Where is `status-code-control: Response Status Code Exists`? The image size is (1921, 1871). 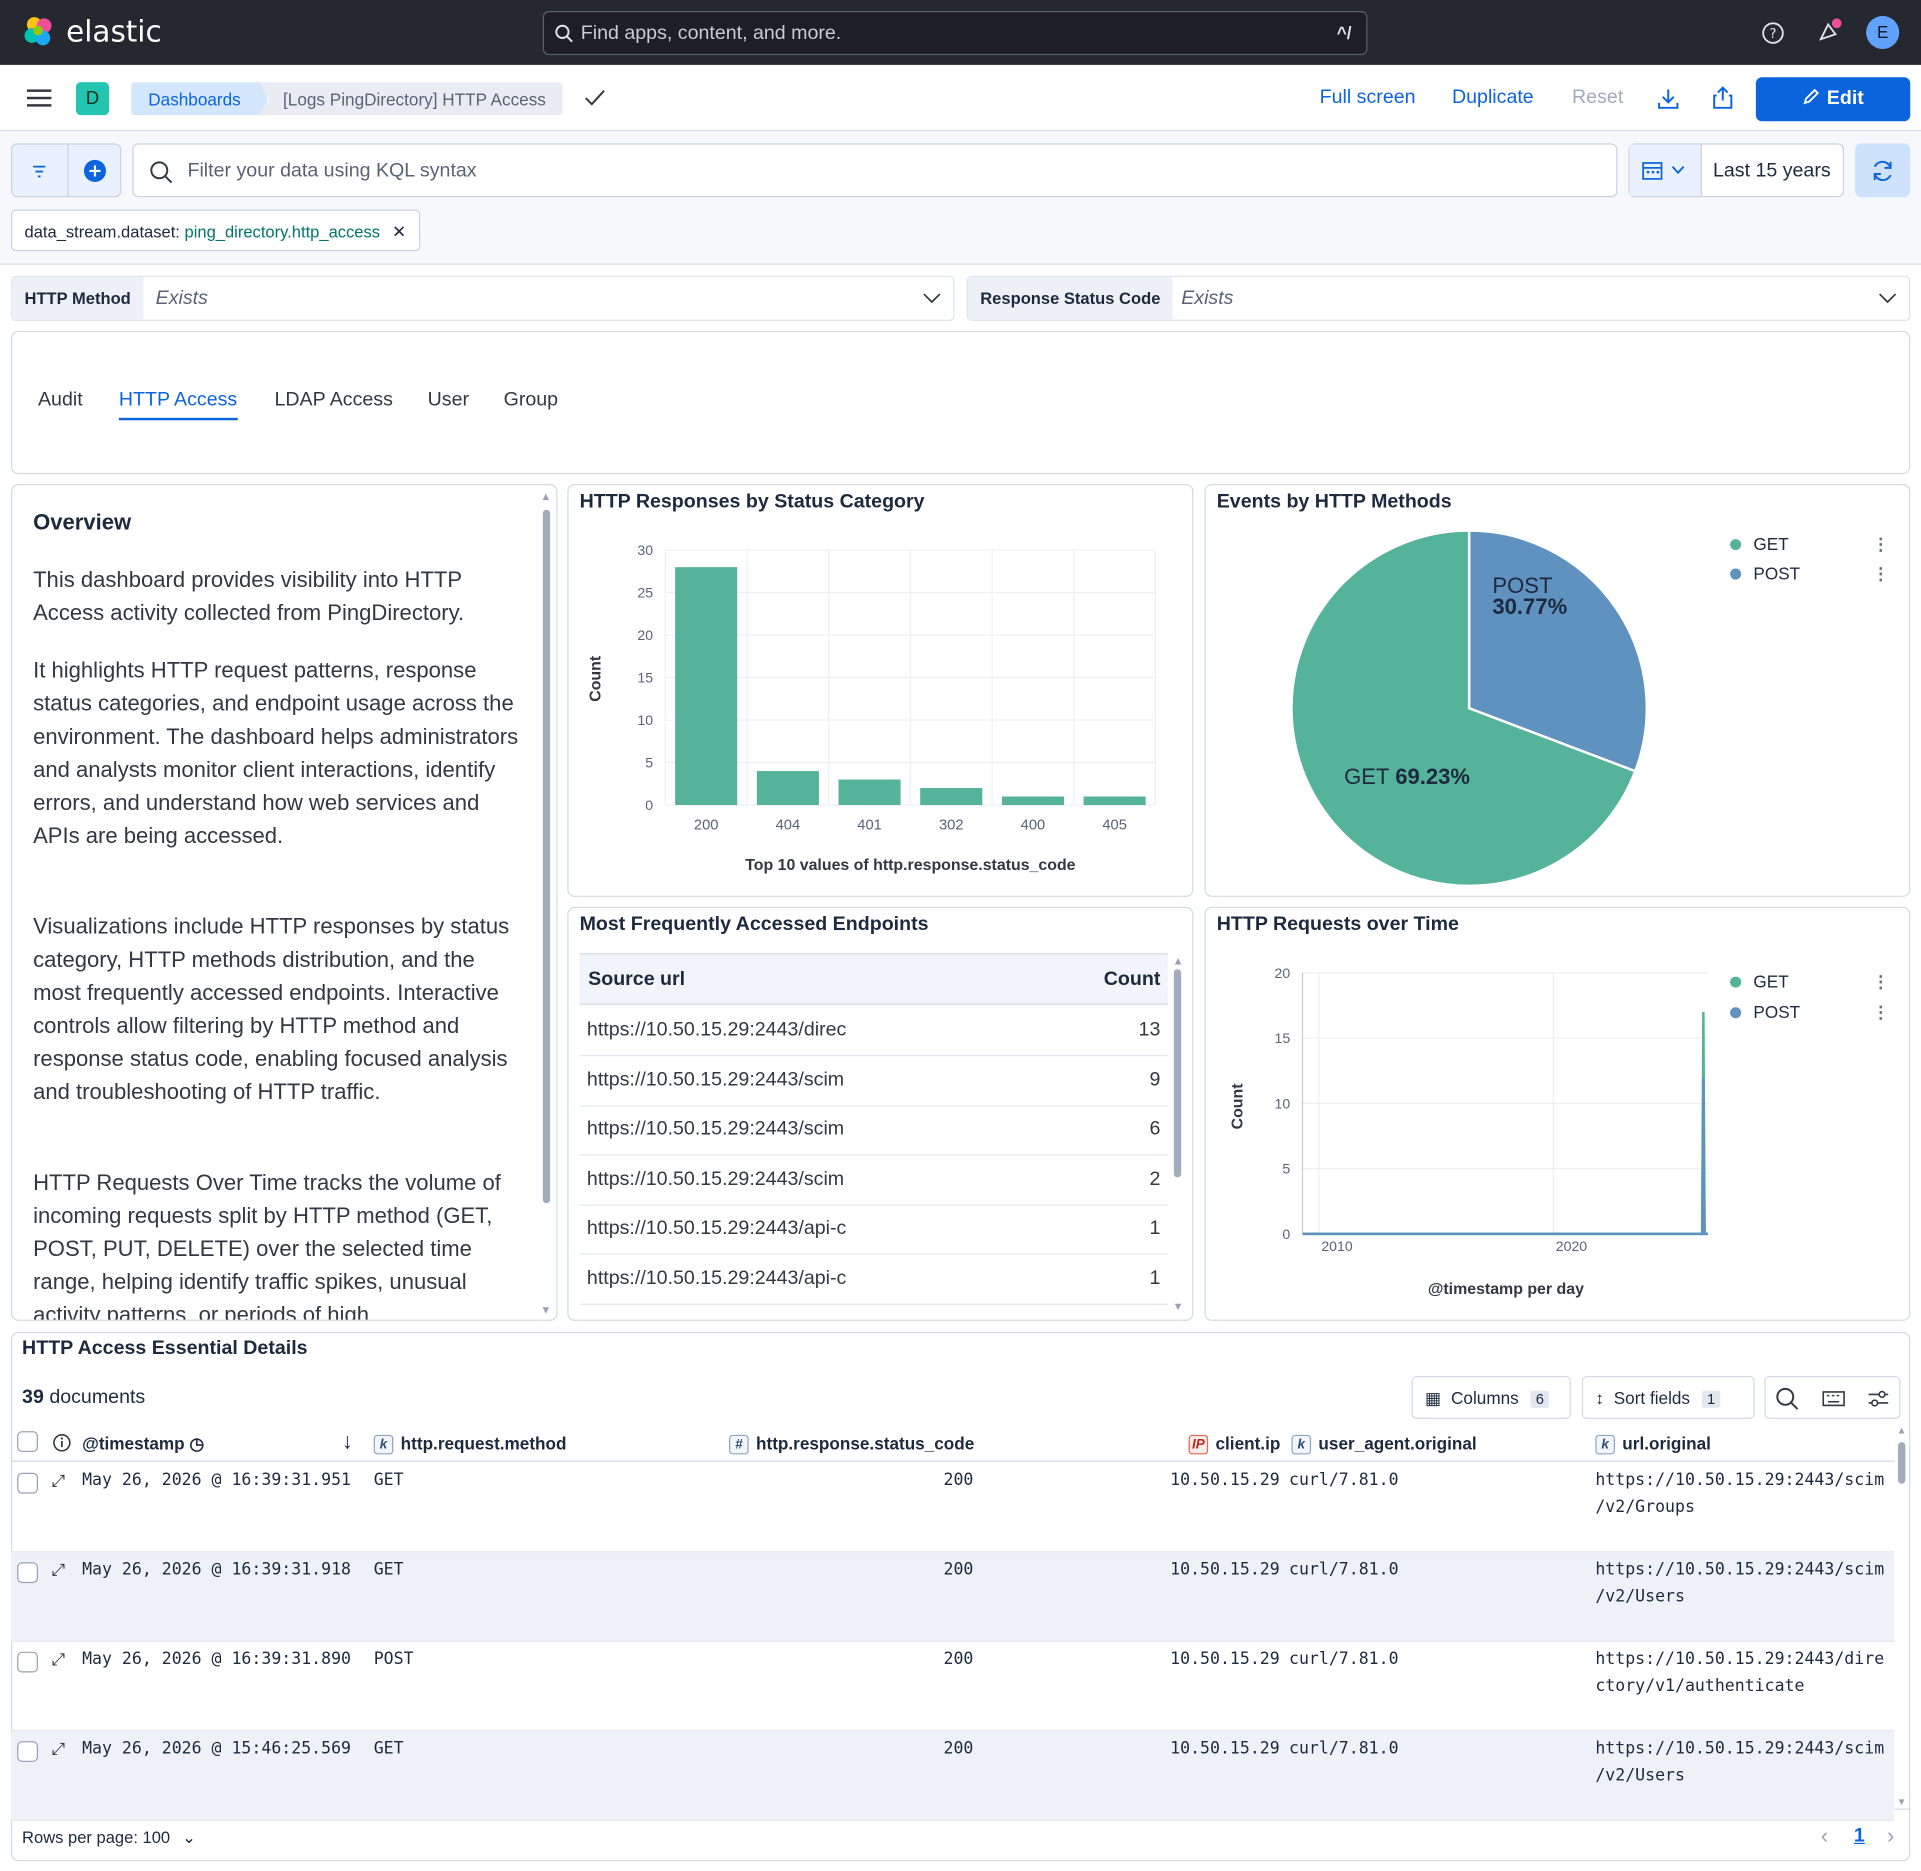
status-code-control: Response Status Code Exists is located at coordinates (1438, 298).